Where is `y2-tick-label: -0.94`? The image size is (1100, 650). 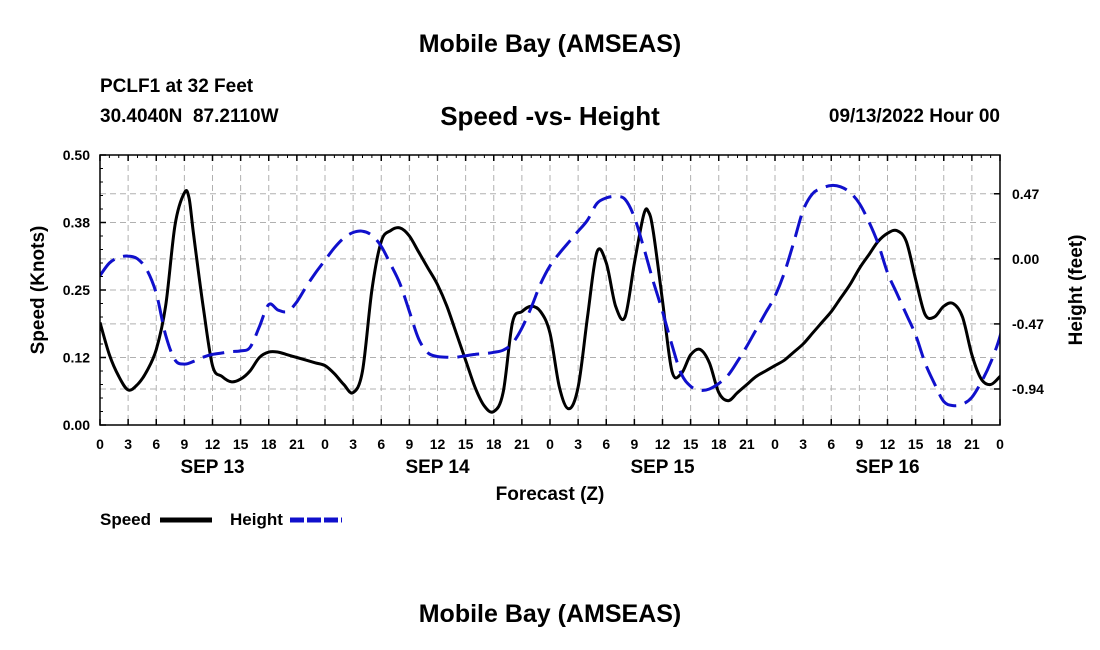 y2-tick-label: -0.94 is located at coordinates (1028, 389).